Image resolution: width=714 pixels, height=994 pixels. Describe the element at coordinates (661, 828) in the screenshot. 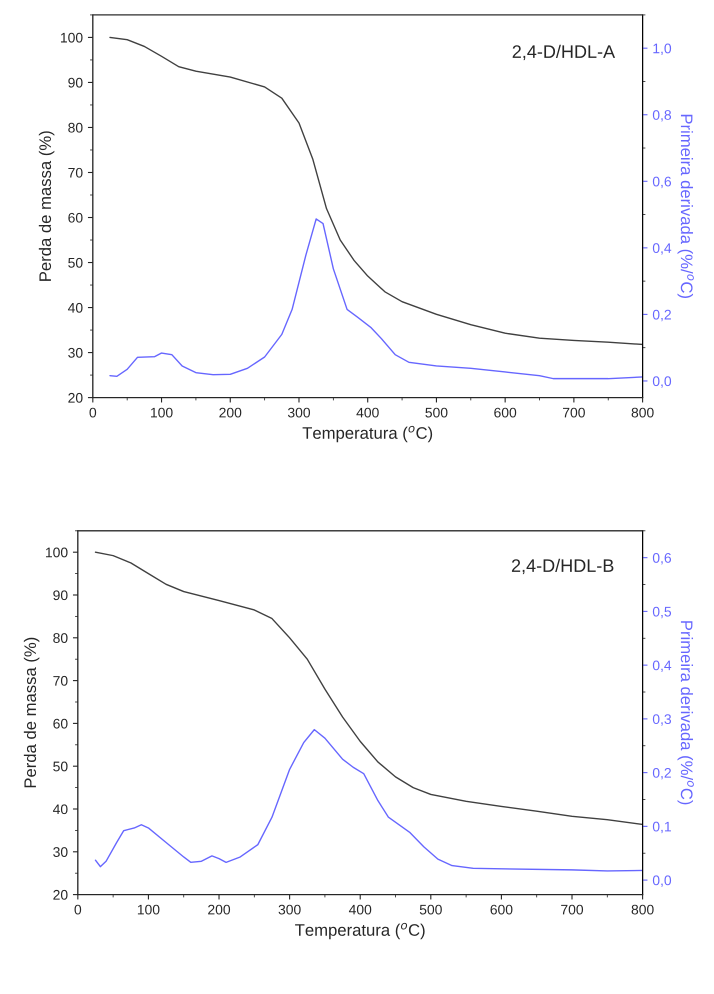

I see `y2-tick-label: 0,1` at that location.